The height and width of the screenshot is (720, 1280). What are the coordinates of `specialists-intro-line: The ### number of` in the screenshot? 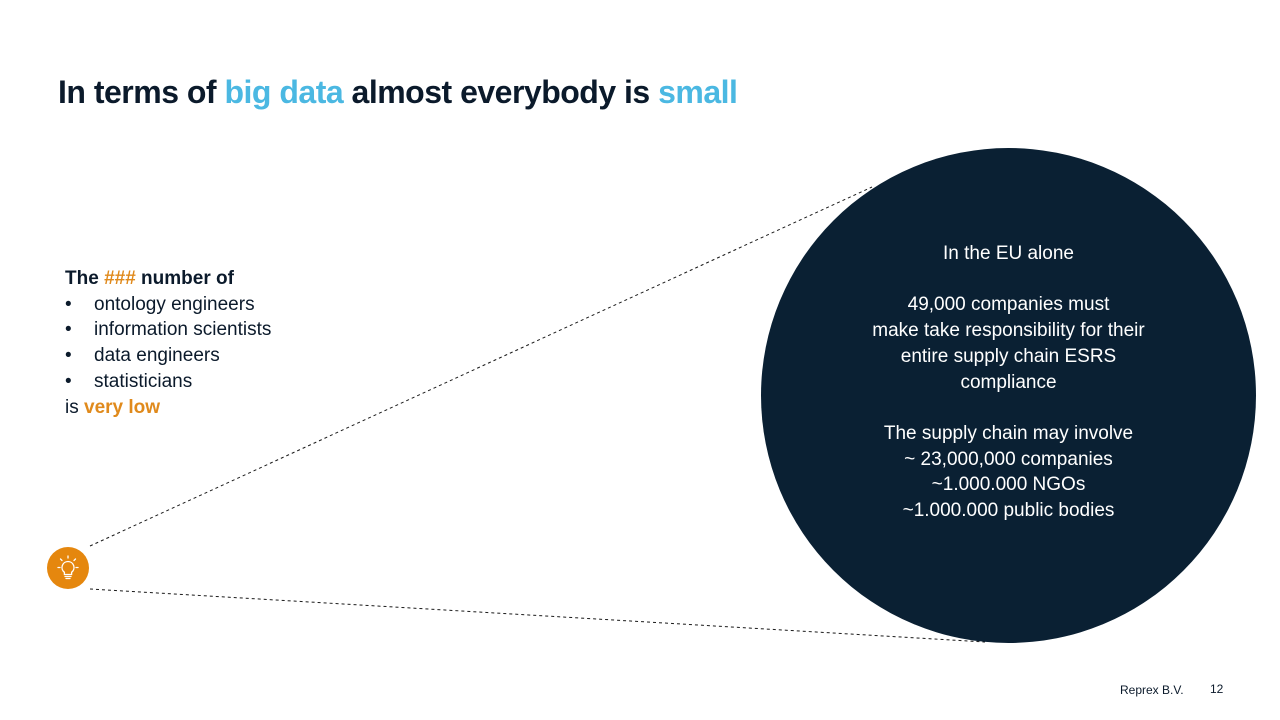 It's located at (149, 278).